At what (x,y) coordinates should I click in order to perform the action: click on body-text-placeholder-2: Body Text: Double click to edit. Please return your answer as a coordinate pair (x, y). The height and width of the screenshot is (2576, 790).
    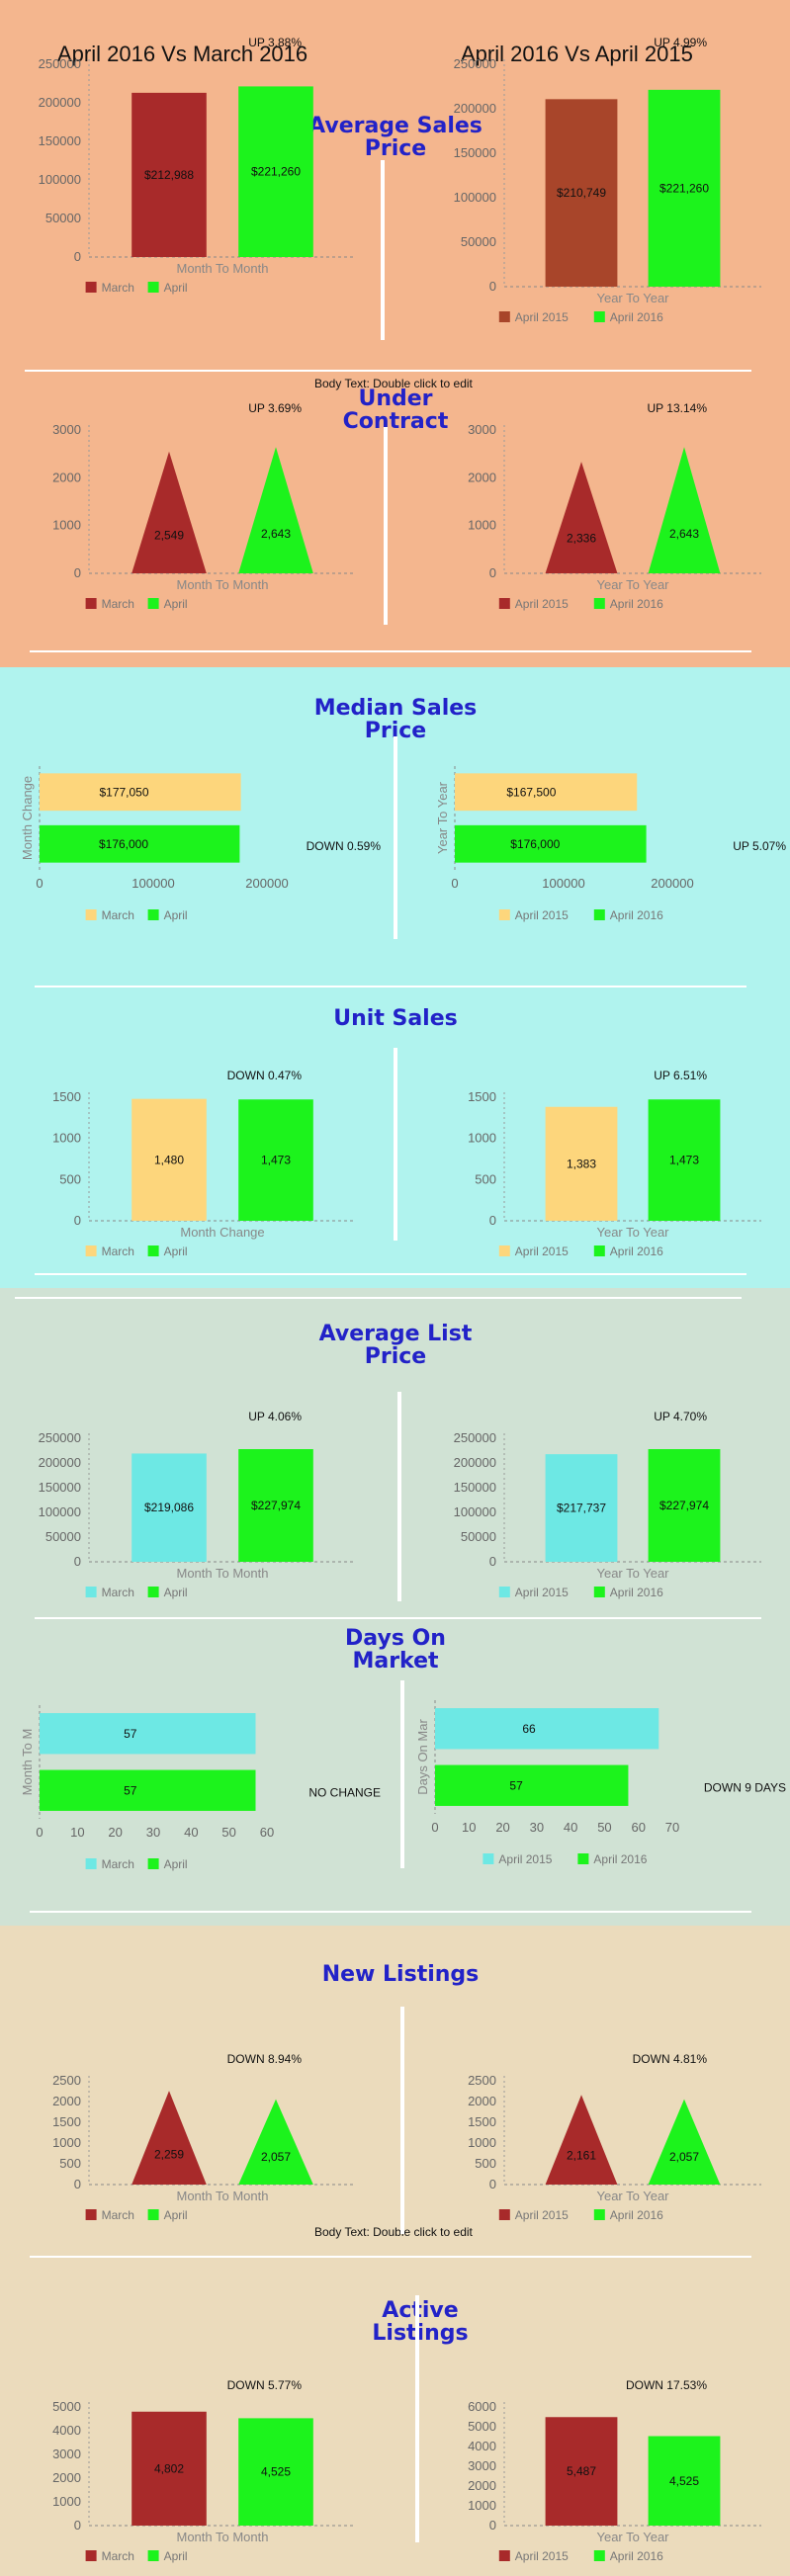
    Looking at the image, I should click on (393, 2232).